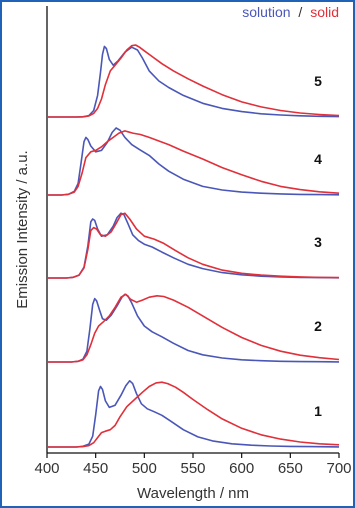 This screenshot has height=508, width=355. I want to click on x-tick-label-450: 450, so click(95, 468).